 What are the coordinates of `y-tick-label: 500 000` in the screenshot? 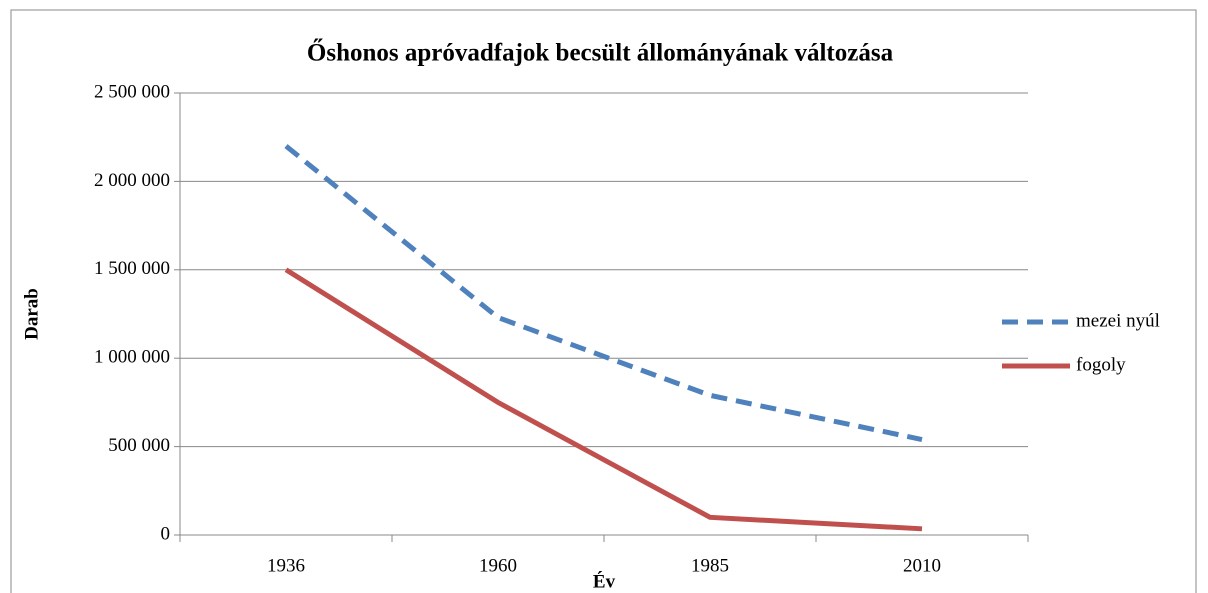 It's located at (139, 445).